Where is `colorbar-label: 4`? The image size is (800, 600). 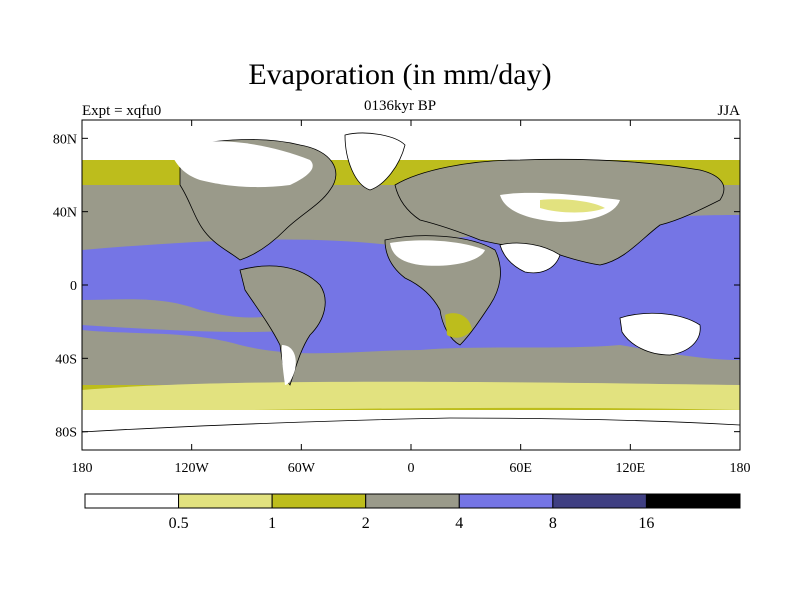
colorbar-label: 4 is located at coordinates (459, 523).